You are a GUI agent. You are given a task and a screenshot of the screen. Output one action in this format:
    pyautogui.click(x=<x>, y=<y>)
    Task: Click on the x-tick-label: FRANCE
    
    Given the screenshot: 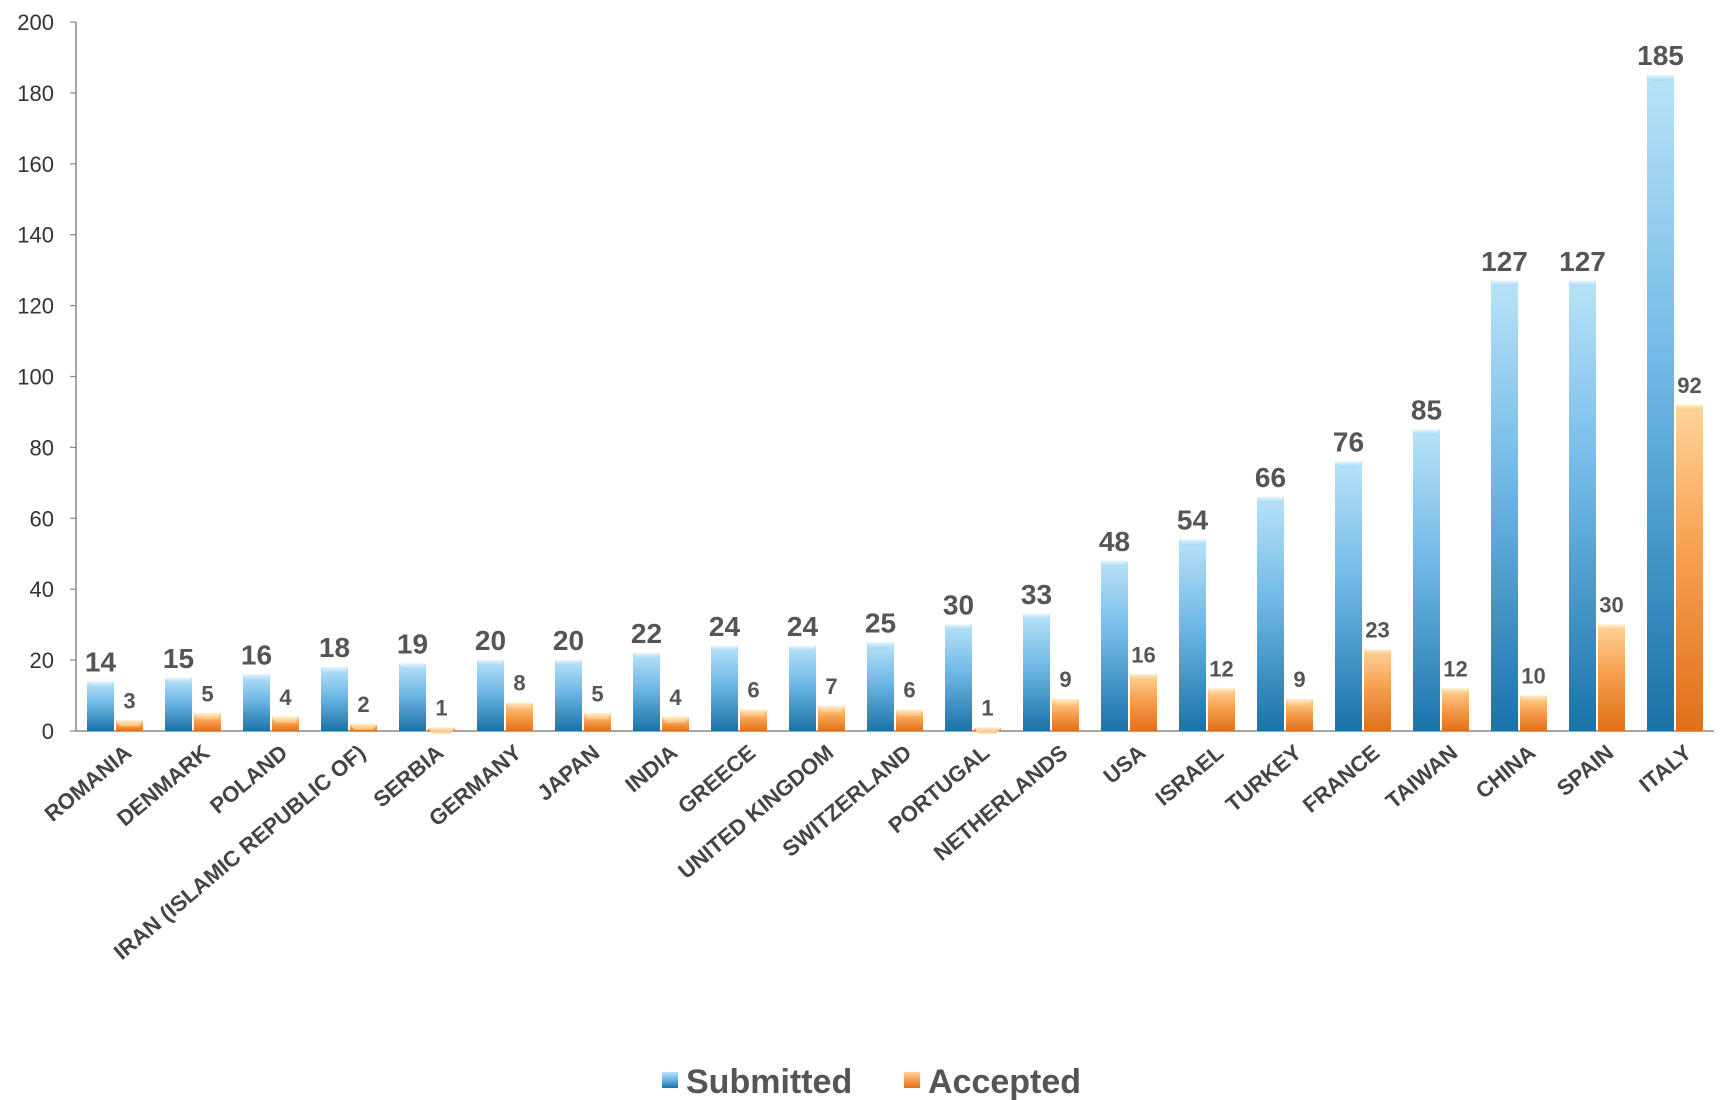 What is the action you would take?
    pyautogui.click(x=1341, y=779)
    